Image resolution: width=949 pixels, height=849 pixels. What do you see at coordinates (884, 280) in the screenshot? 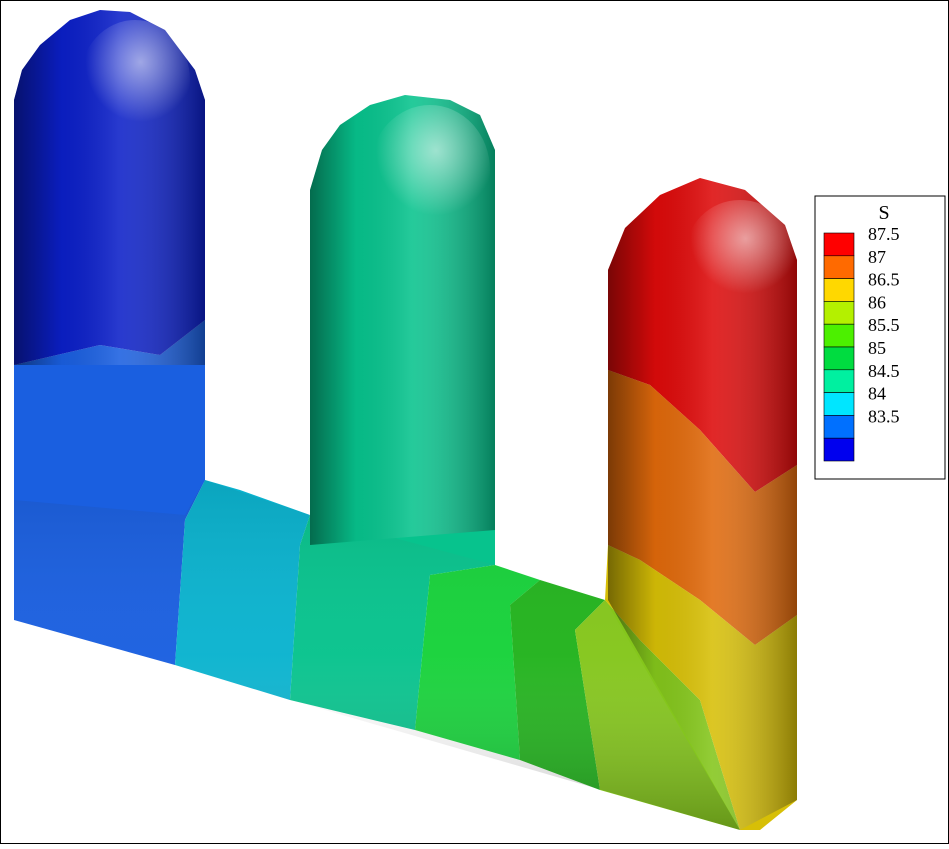
I see `legend-label: 86.5` at bounding box center [884, 280].